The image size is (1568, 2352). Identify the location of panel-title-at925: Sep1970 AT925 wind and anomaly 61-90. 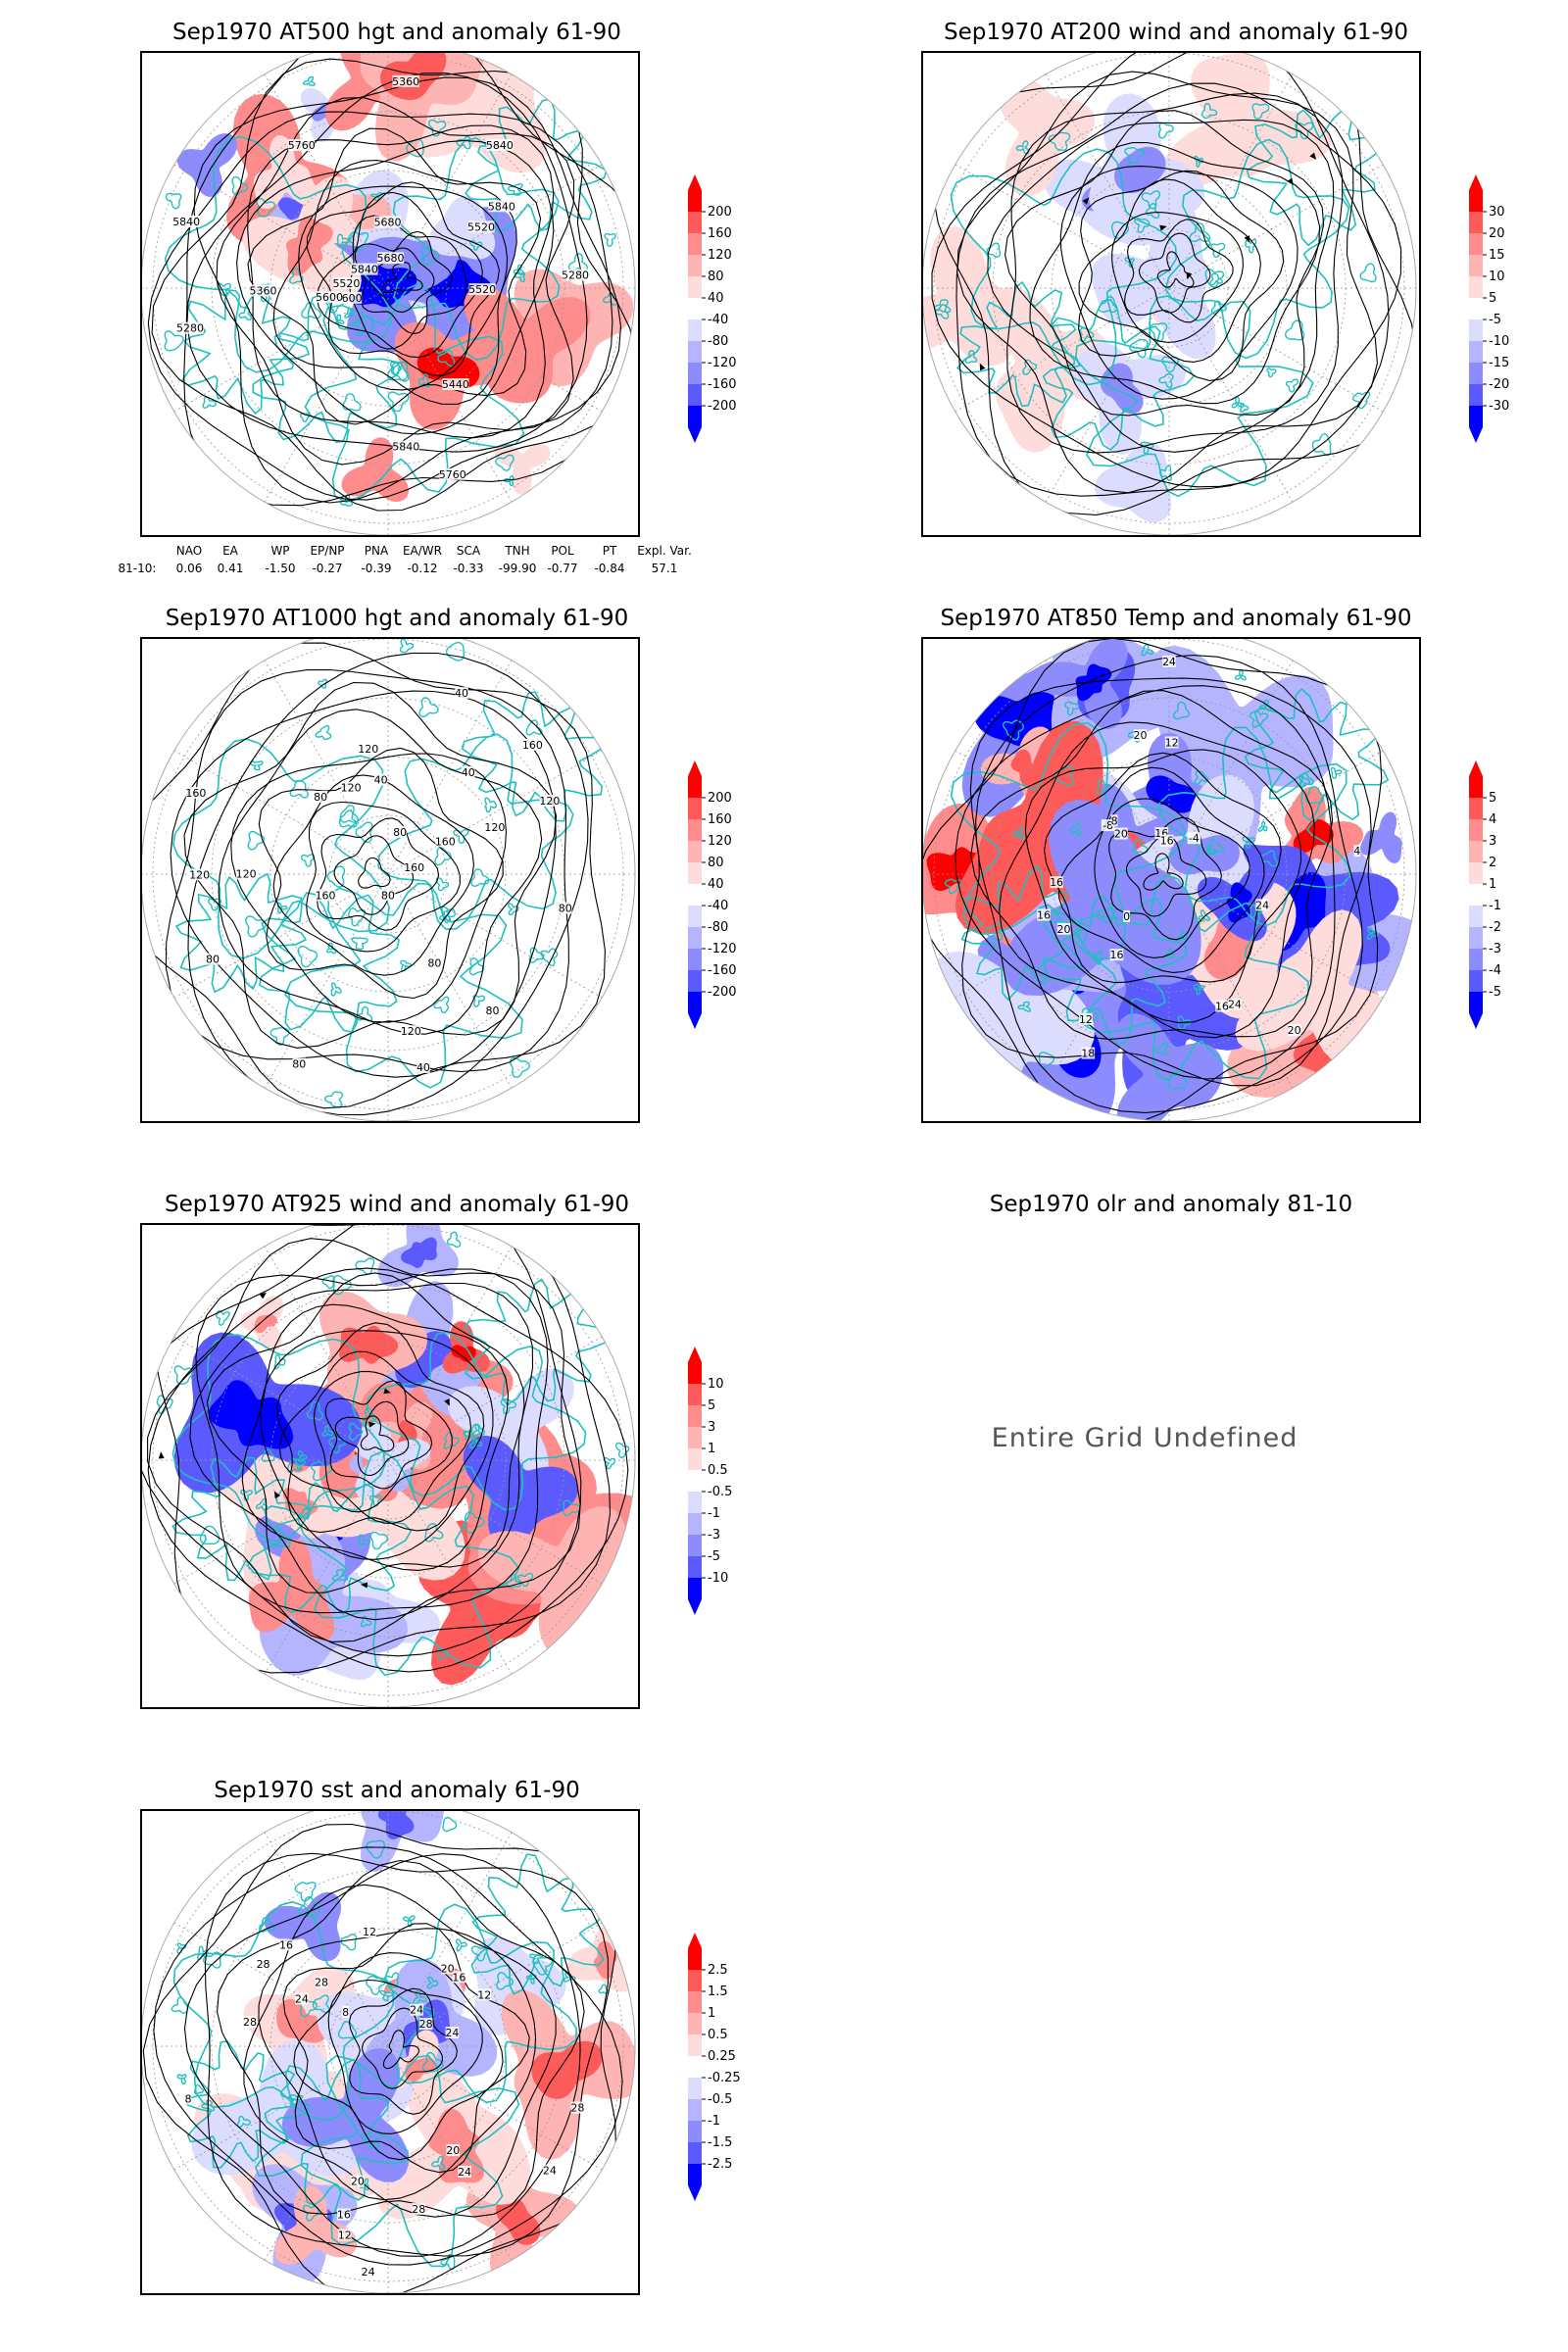
(397, 1204).